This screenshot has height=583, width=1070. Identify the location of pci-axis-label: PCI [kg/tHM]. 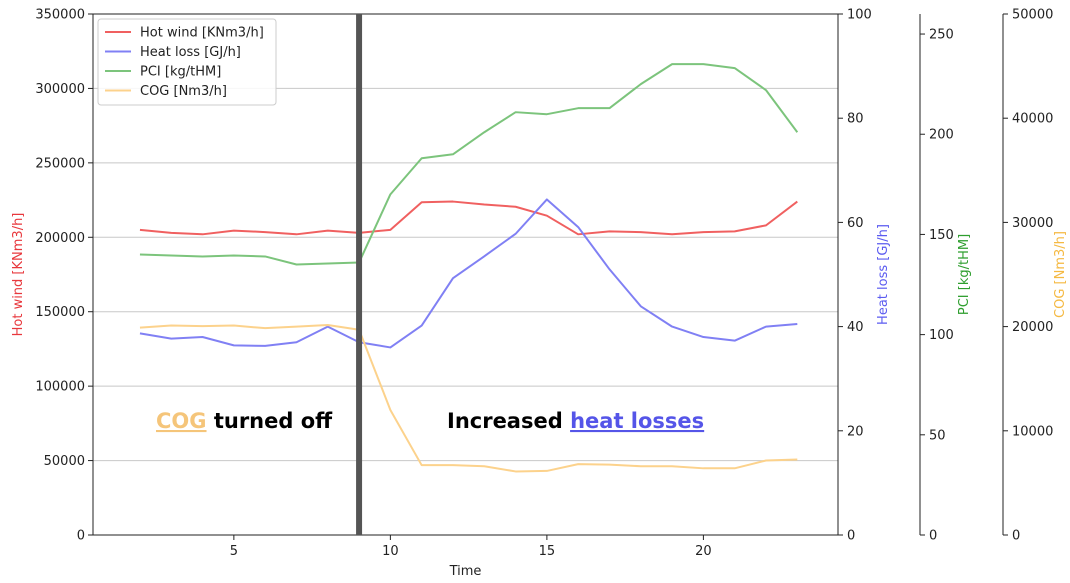
(964, 274).